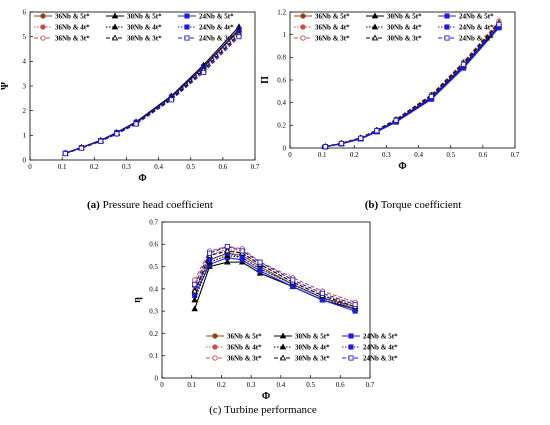 The image size is (550, 425). Describe the element at coordinates (153, 267) in the screenshot. I see `y-tick-label: 0.5` at that location.